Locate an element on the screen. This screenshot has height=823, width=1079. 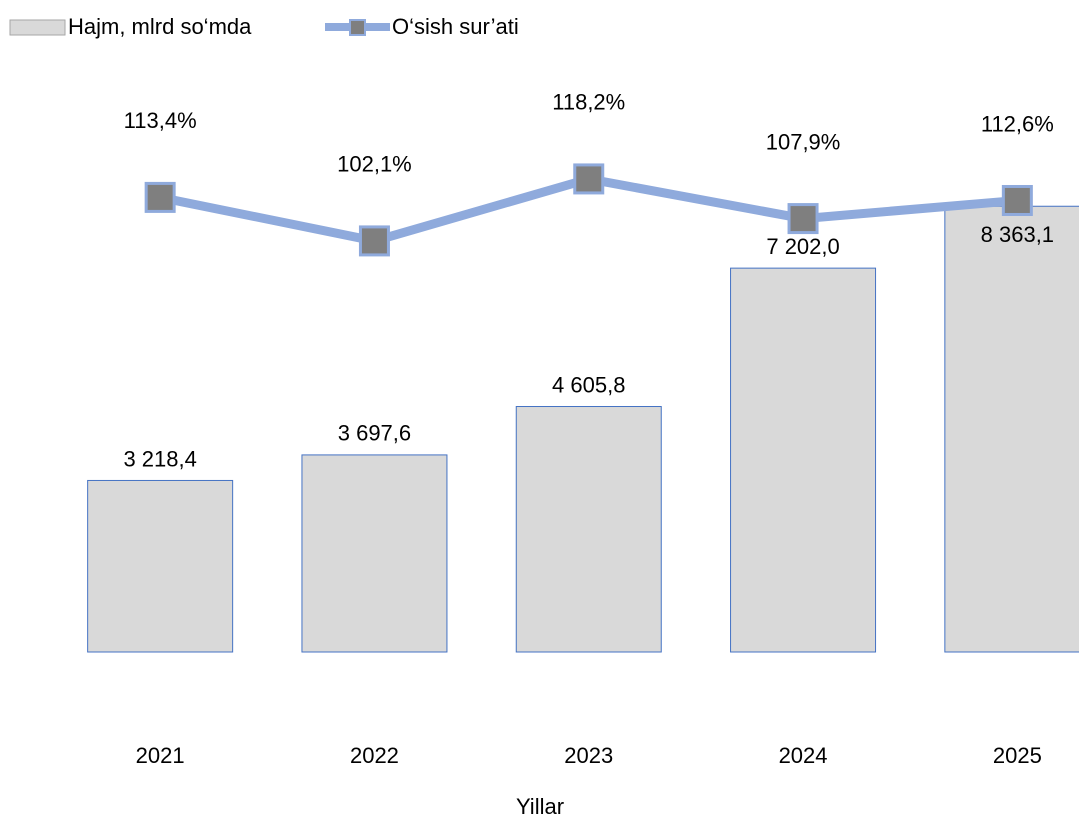
bar-value-label: 3 697,6 is located at coordinates (374, 433).